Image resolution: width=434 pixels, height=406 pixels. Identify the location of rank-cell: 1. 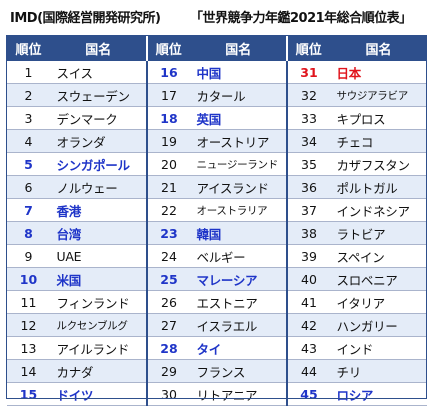
(28, 72).